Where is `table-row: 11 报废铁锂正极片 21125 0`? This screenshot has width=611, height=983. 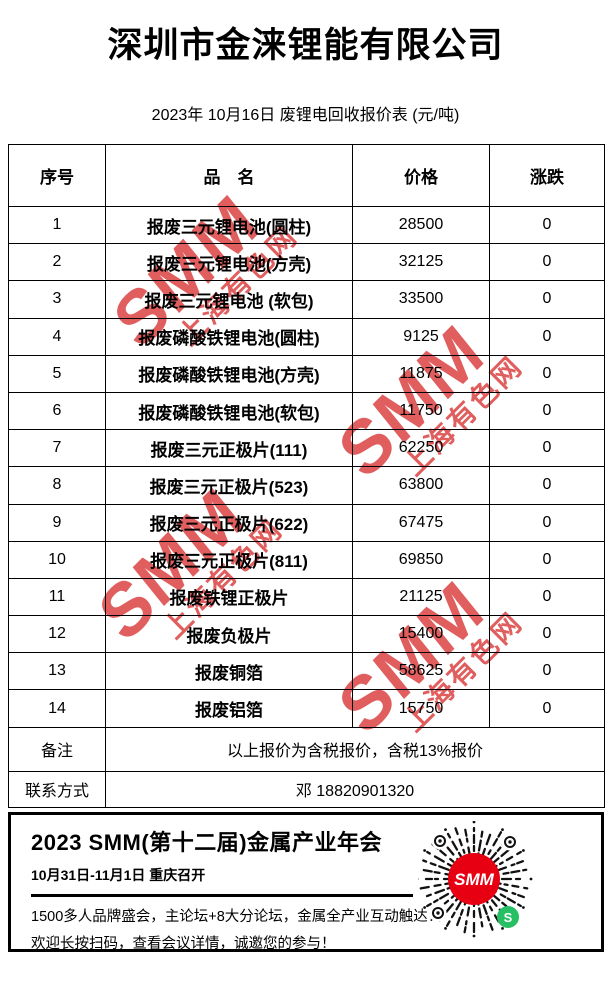 table-row: 11 报废铁锂正极片 21125 0 is located at coordinates (306, 597).